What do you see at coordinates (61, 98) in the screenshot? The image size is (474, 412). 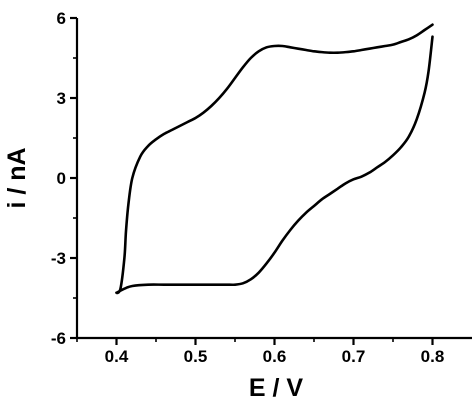 I see `y-tick-label: 3` at bounding box center [61, 98].